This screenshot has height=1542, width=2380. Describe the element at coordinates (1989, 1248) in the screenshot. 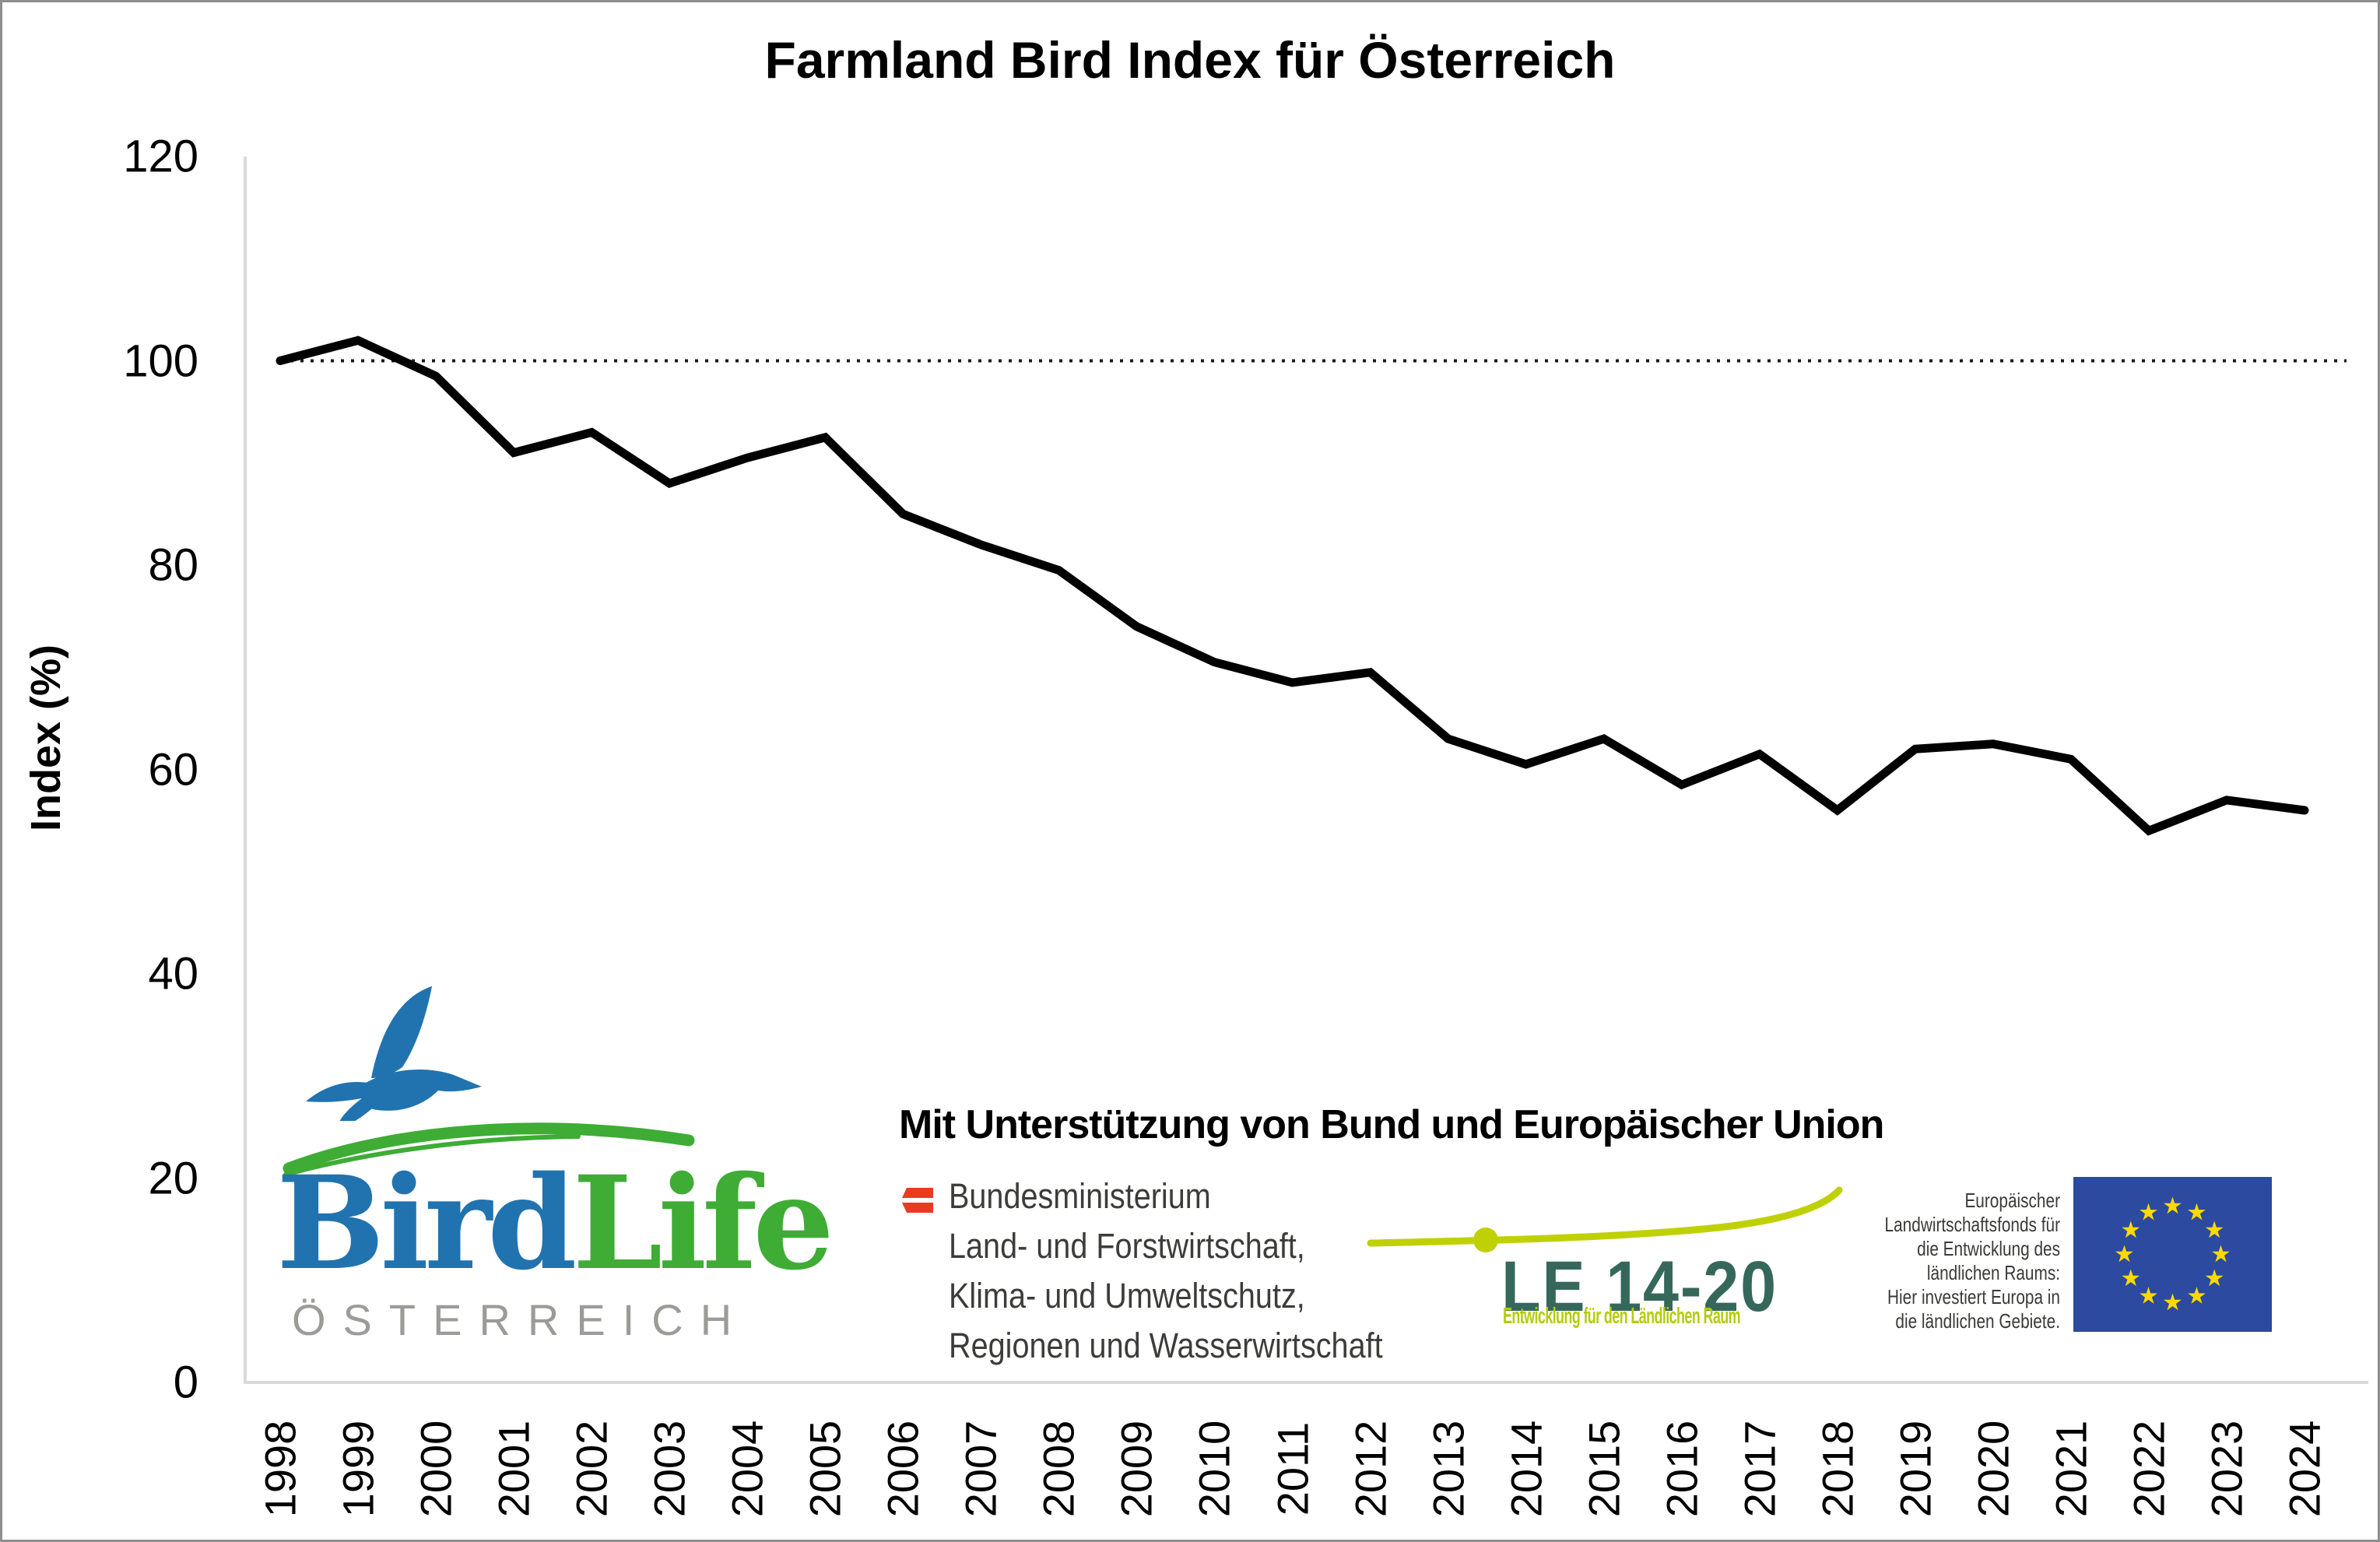

I see `eu-text-line: die Entwicklung des` at that location.